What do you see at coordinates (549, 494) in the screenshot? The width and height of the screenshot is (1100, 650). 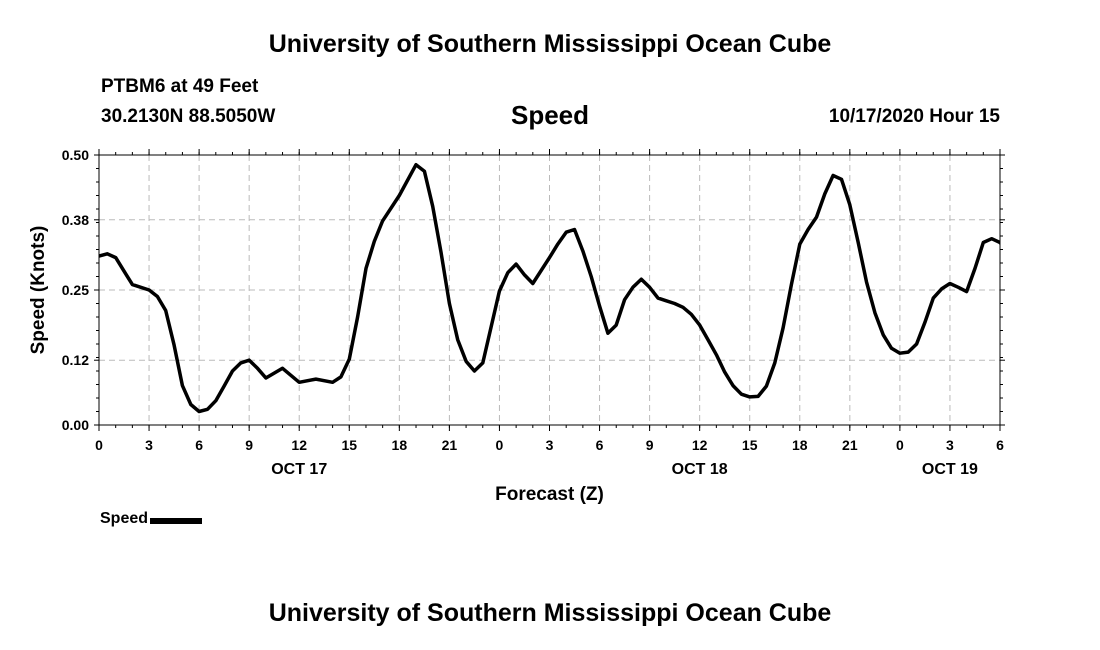 I see `x-axis-title: Forecast (Z)` at bounding box center [549, 494].